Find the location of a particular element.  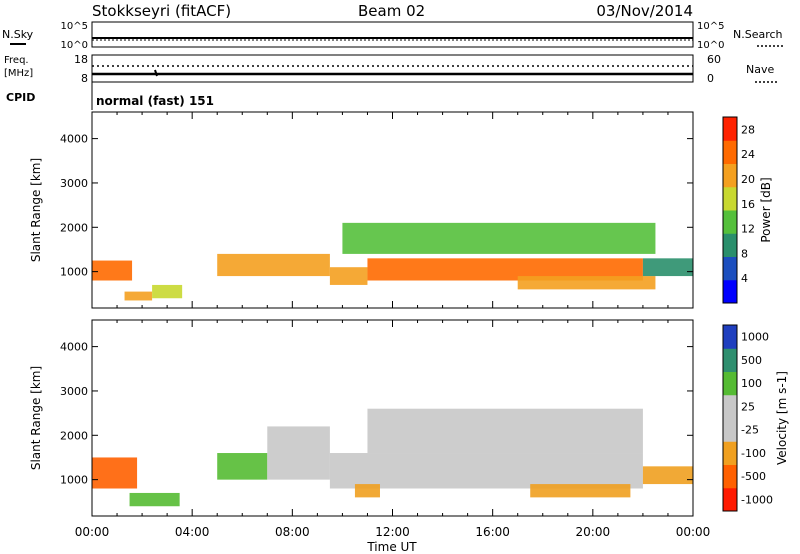

velocity-colorbar-tick-5: -100 is located at coordinates (753, 453).